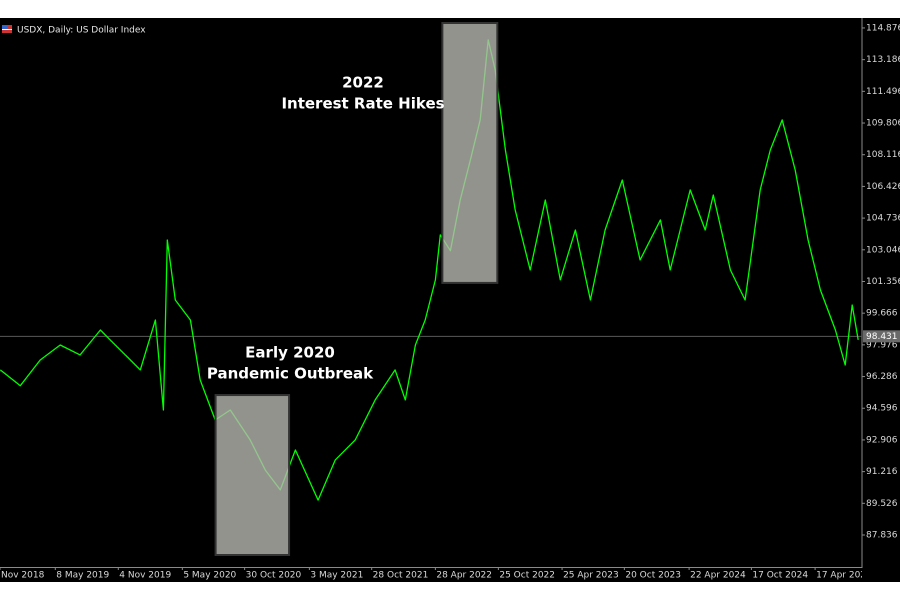  Describe the element at coordinates (653, 576) in the screenshot. I see `x-tick-label: 20 Oct 2023` at that location.